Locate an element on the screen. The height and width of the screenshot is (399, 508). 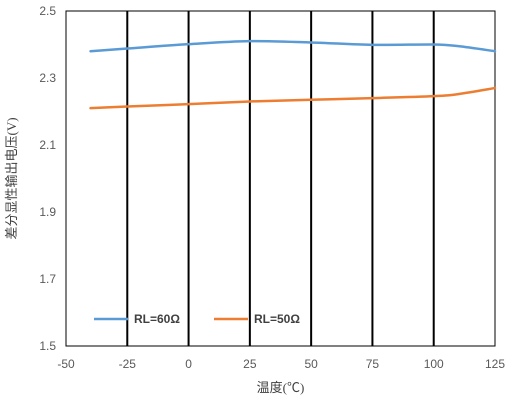
y-axis-title: 差分显性输出电压(V) is located at coordinates (11, 178).